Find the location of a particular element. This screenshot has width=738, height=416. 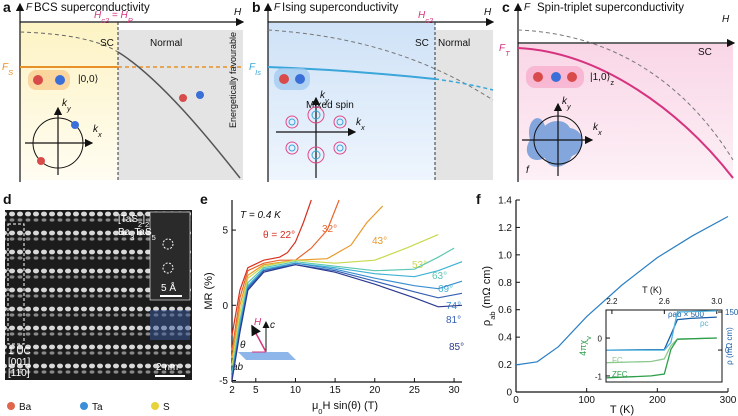

geometry-inset is located at coordinates (267, 340).